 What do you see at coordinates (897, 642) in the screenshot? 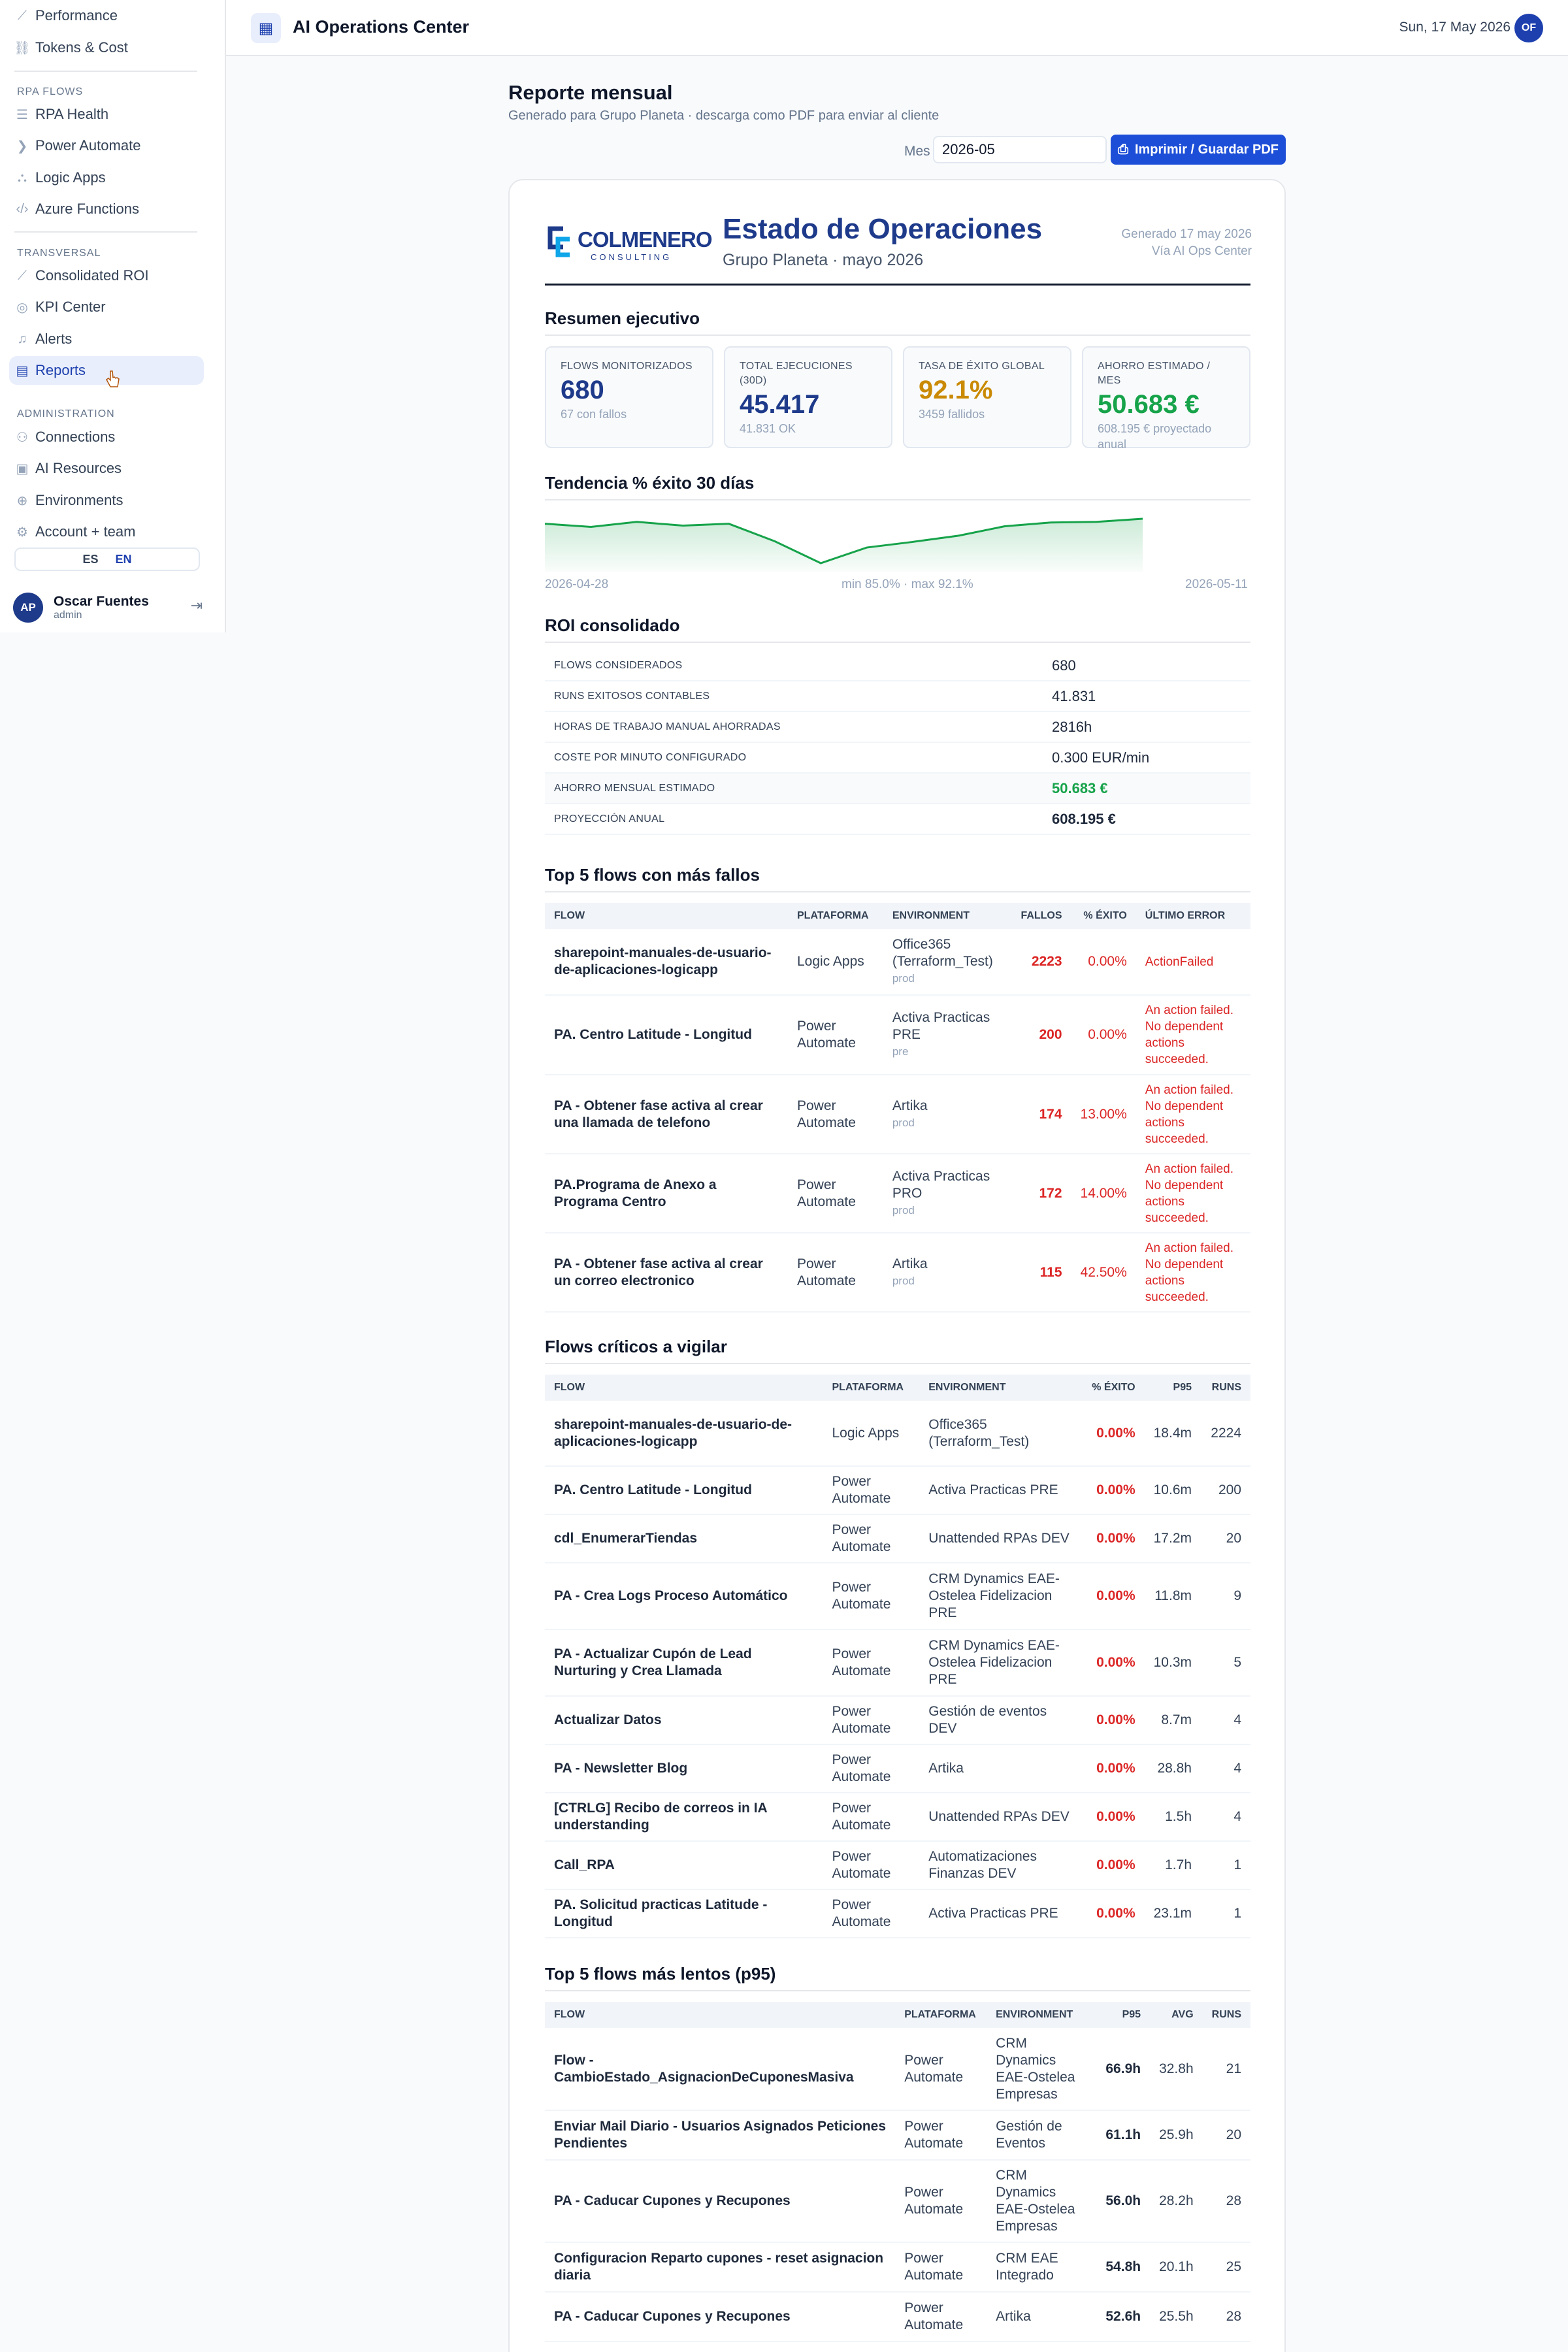
I see `section-rule` at bounding box center [897, 642].